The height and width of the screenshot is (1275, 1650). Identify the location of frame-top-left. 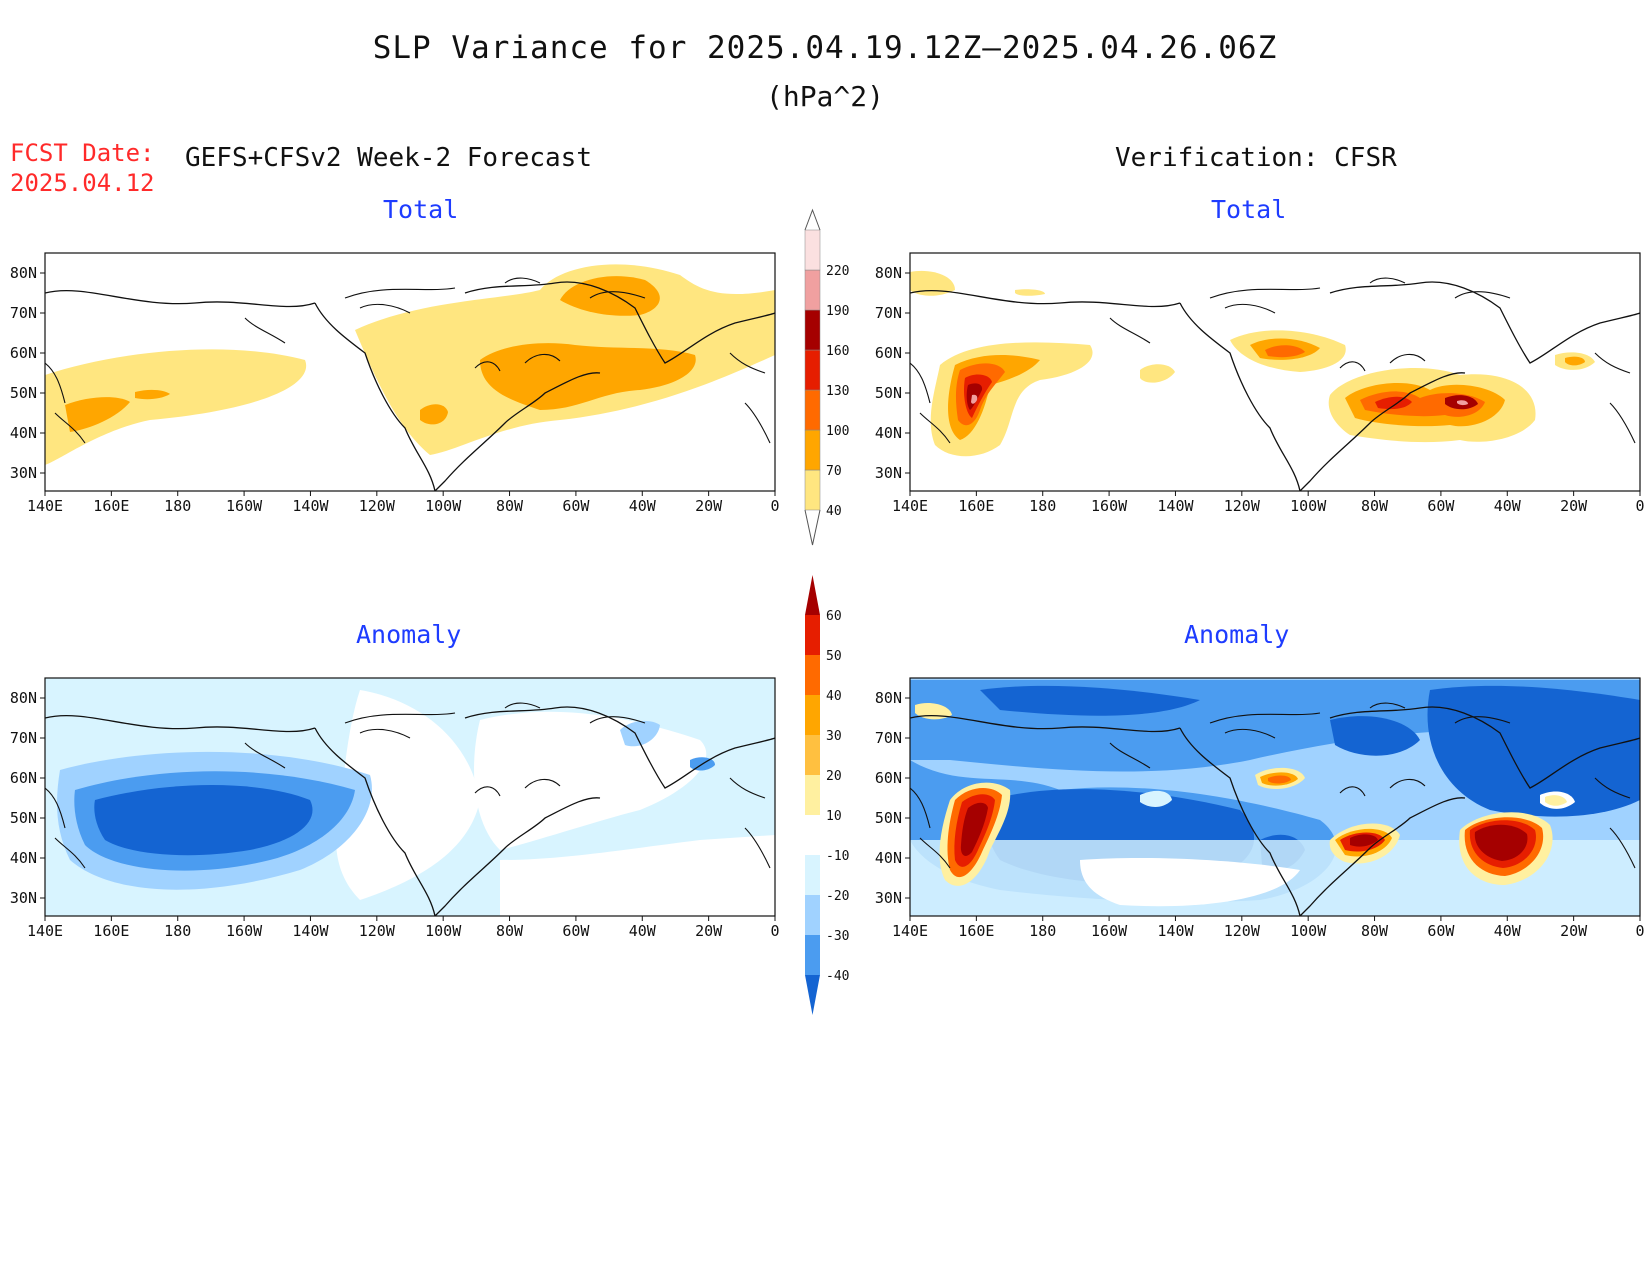
(410, 372).